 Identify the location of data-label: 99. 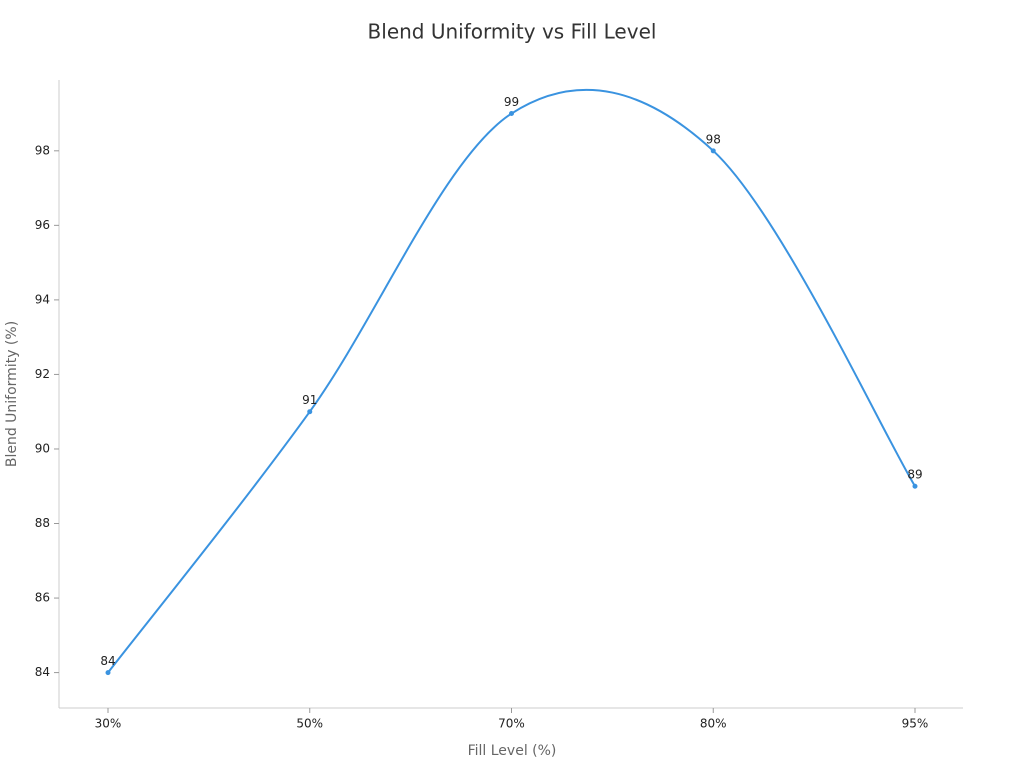
(511, 102).